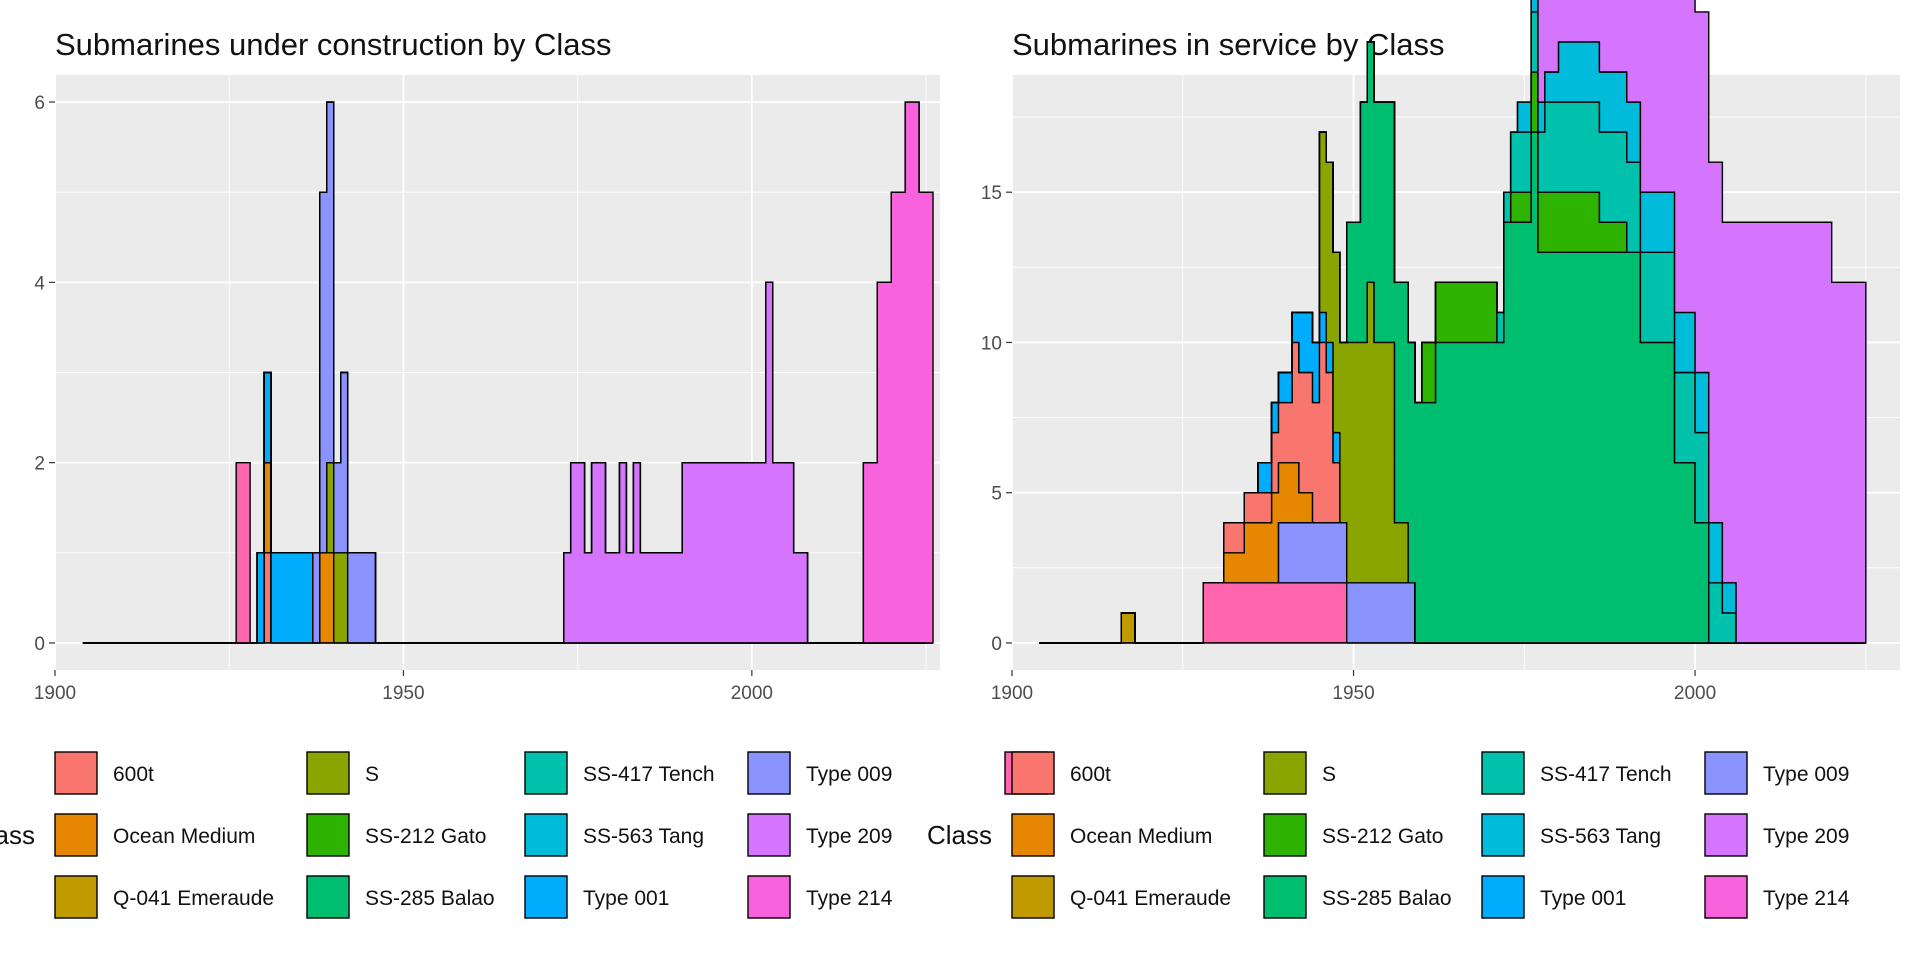 This screenshot has height=960, width=1920. Describe the element at coordinates (1228, 44) in the screenshot. I see `service-chart-title: Submarines in service by Class` at that location.